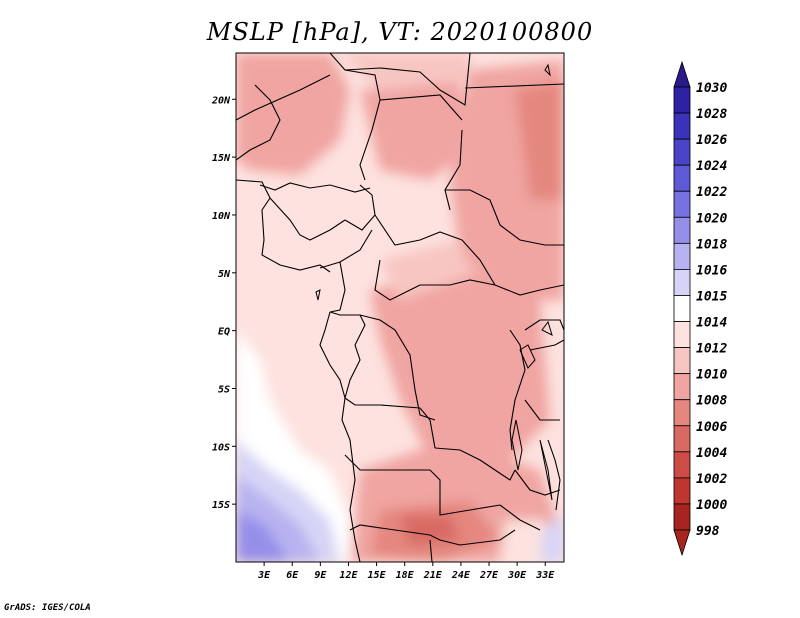  What do you see at coordinates (221, 158) in the screenshot?
I see `lat-tick-label: 15N` at bounding box center [221, 158].